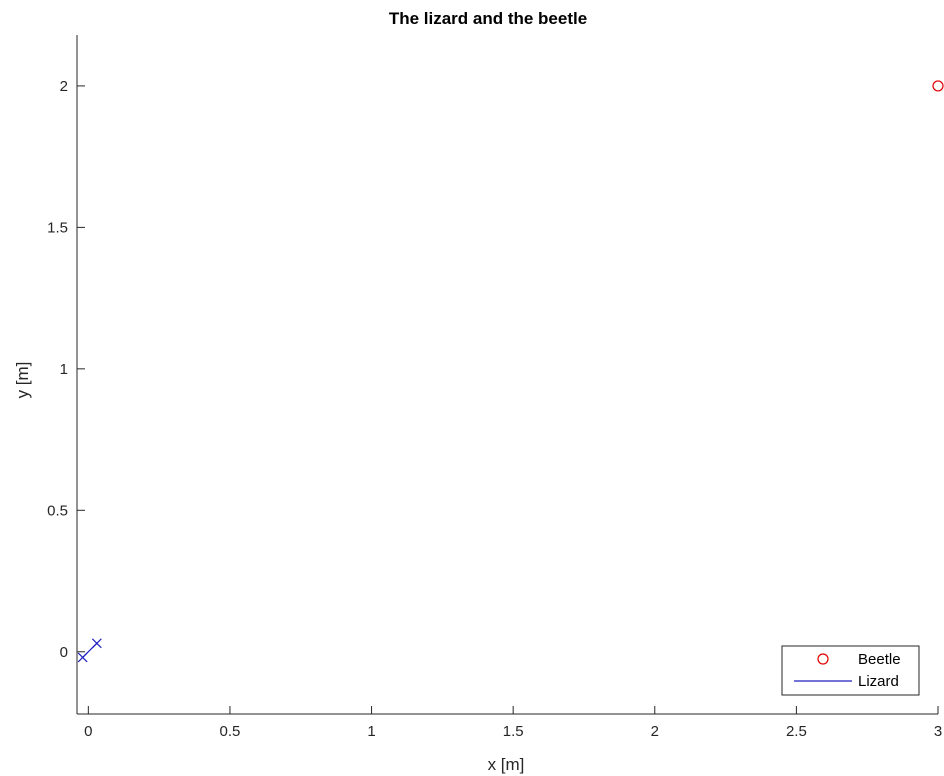 This screenshot has height=776, width=944. Describe the element at coordinates (64, 369) in the screenshot. I see `y-tick-label: 1` at that location.